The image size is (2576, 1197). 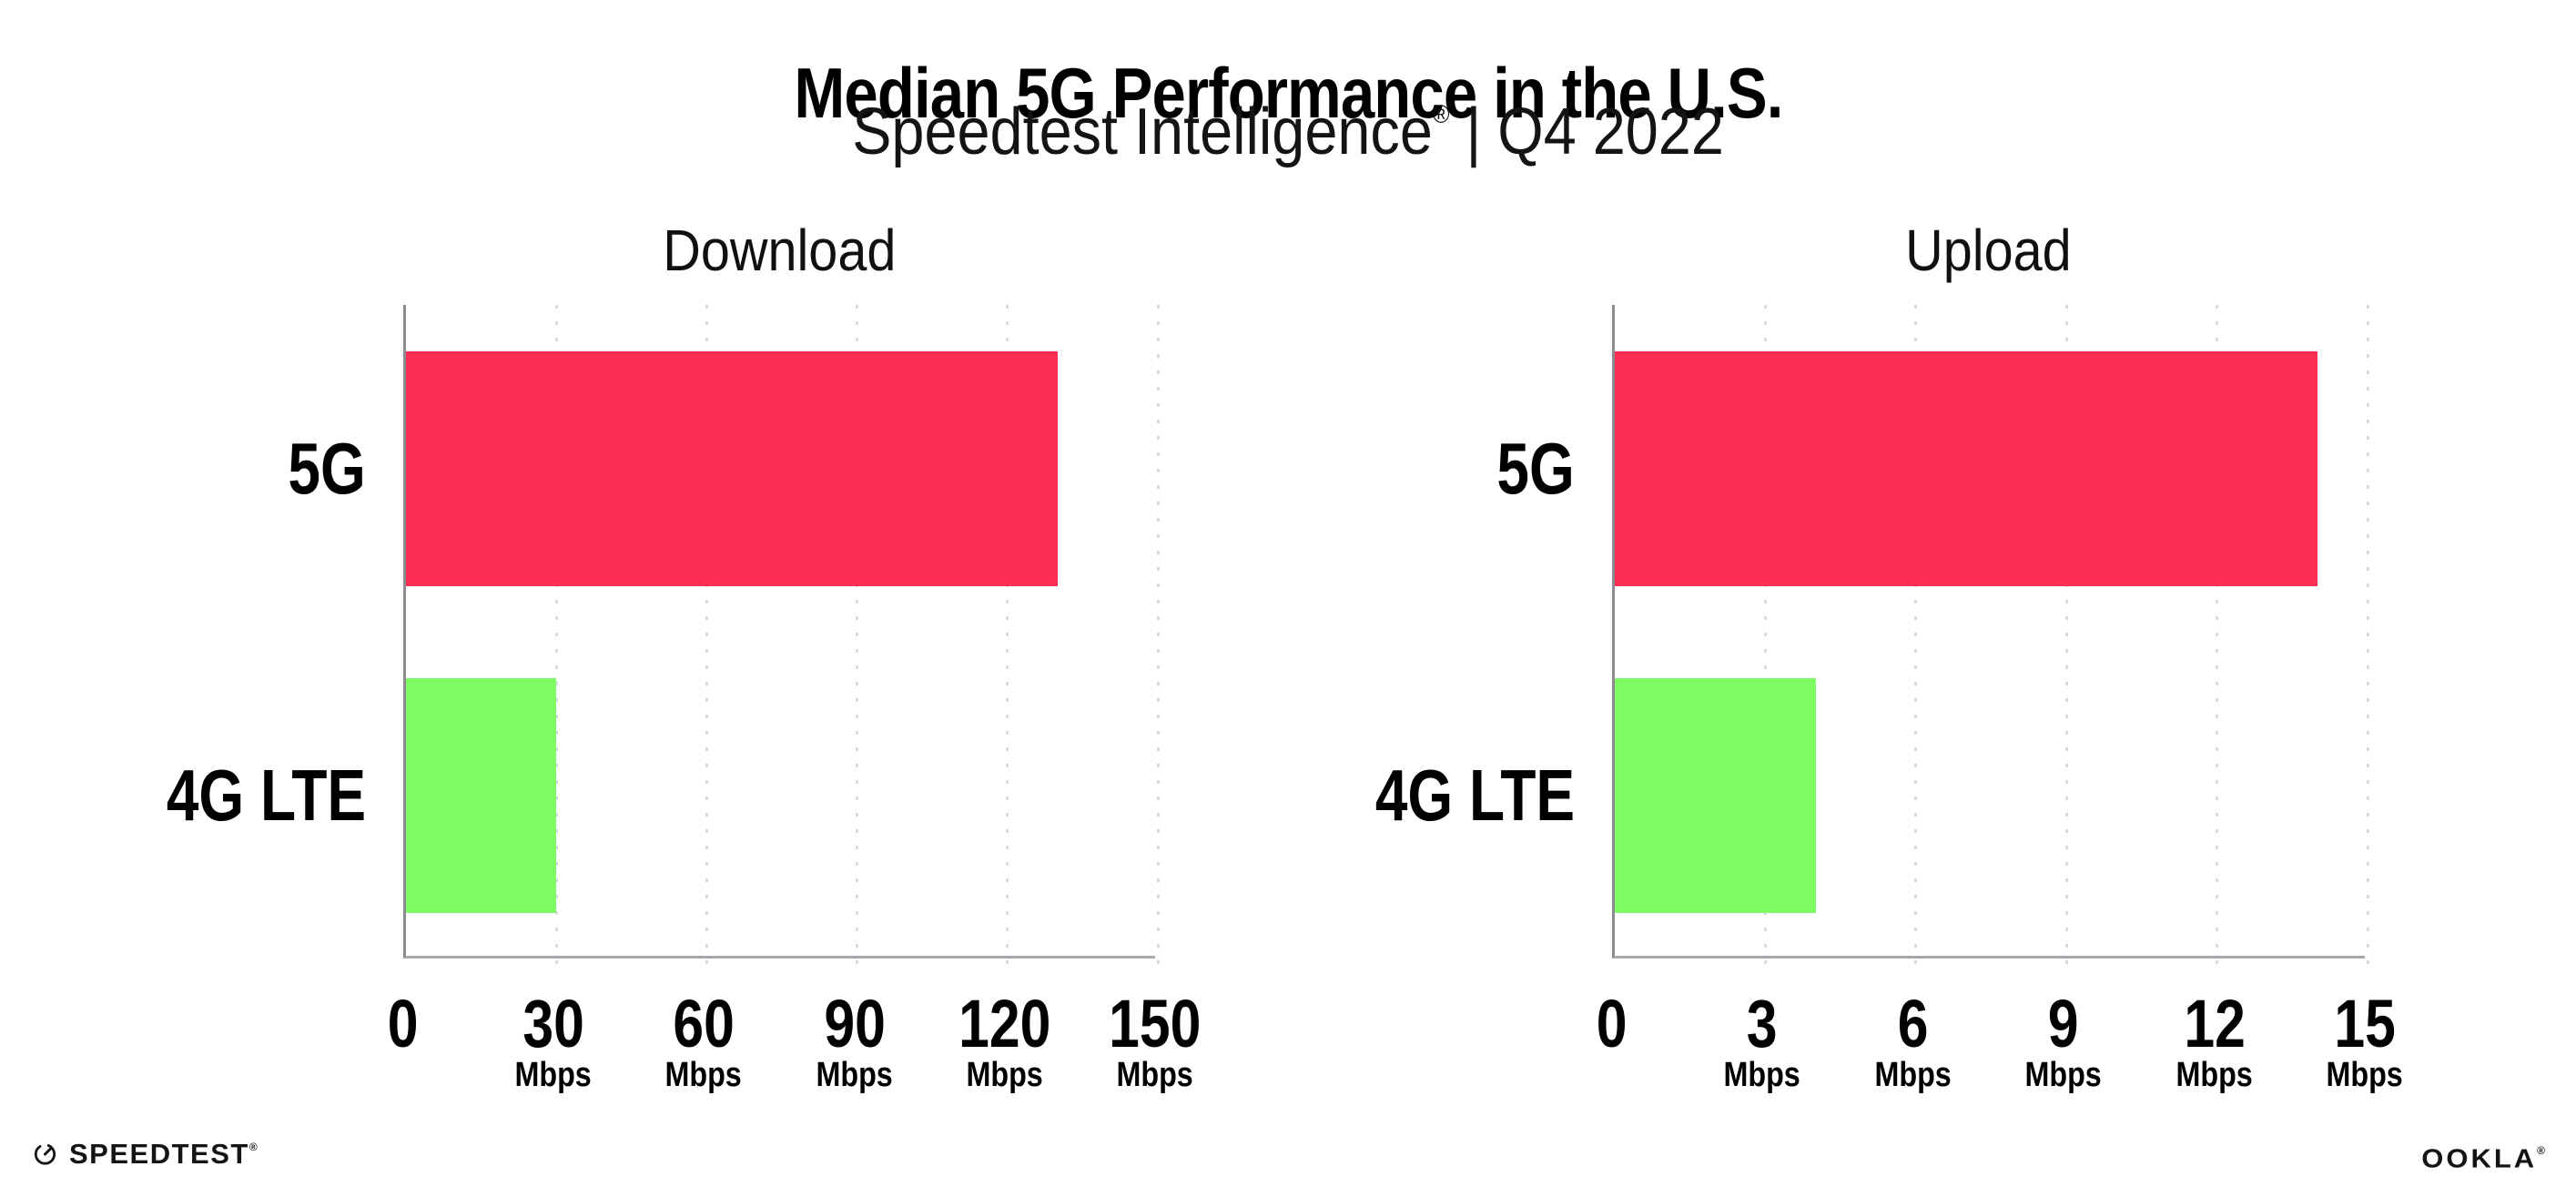 I want to click on page-title: Median 5G Performance in the U.S., so click(x=1288, y=93).